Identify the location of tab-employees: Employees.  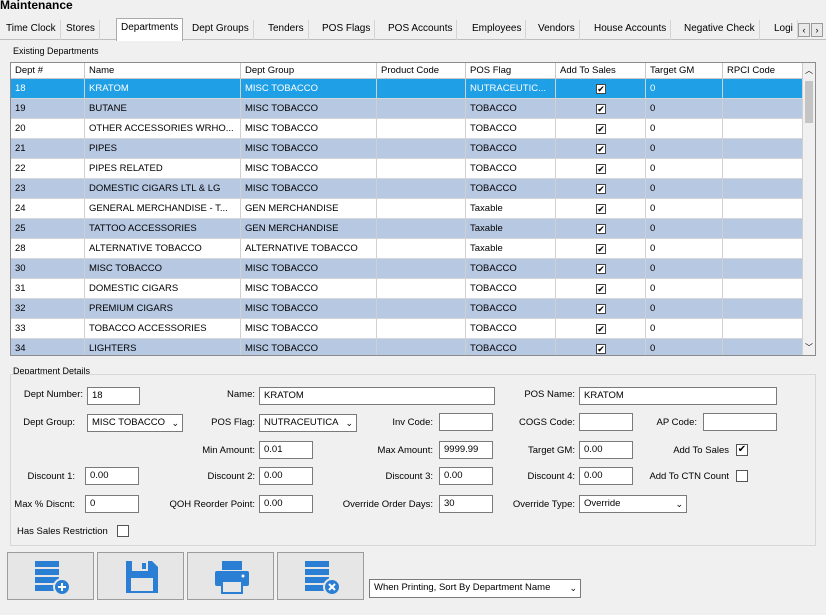
(497, 30).